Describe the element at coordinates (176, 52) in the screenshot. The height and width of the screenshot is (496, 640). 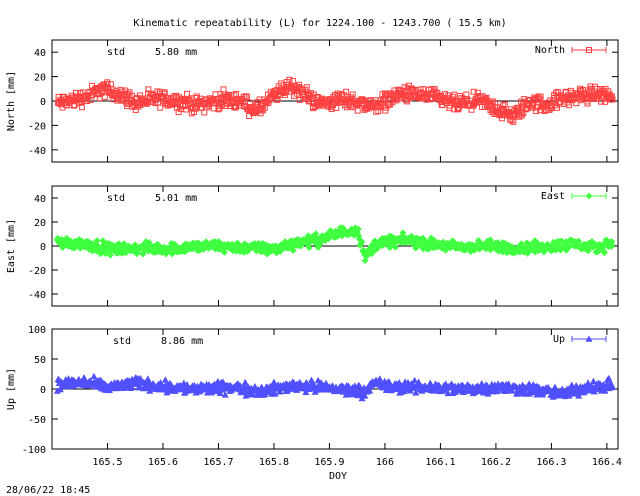
I see `north-std-value: 5.80 mm` at that location.